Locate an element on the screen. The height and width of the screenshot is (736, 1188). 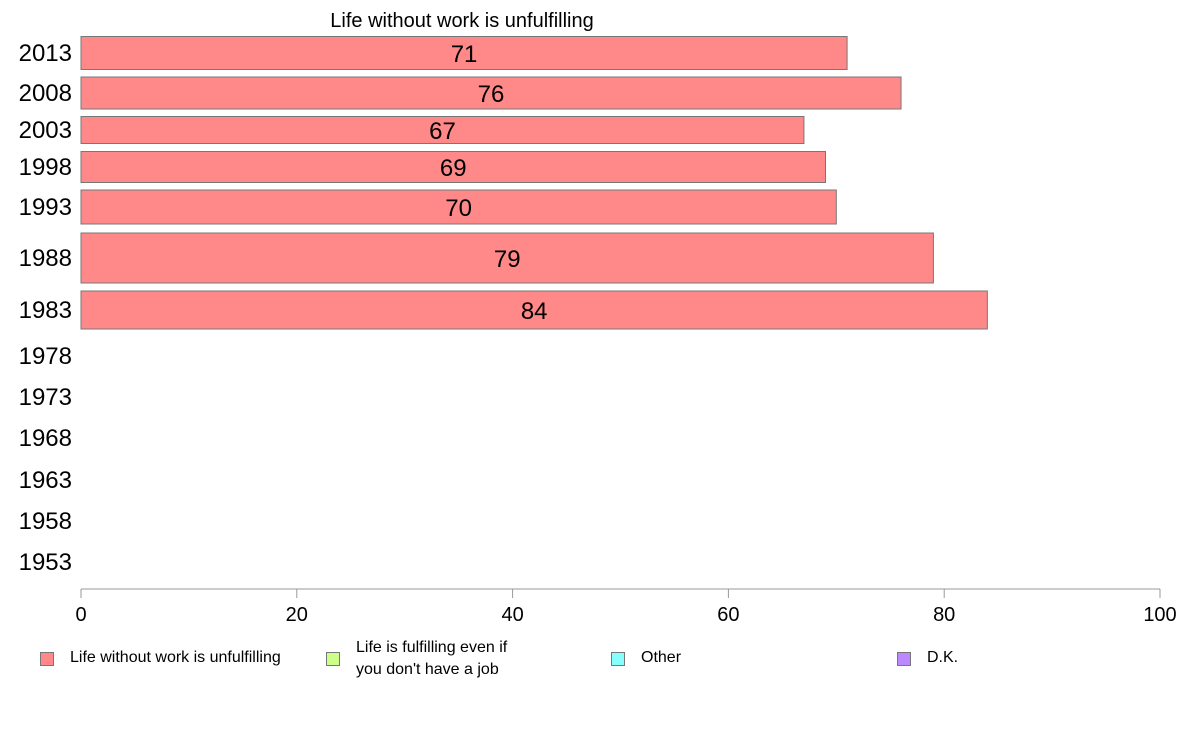
legend-item-other: Other is located at coordinates (711, 653).